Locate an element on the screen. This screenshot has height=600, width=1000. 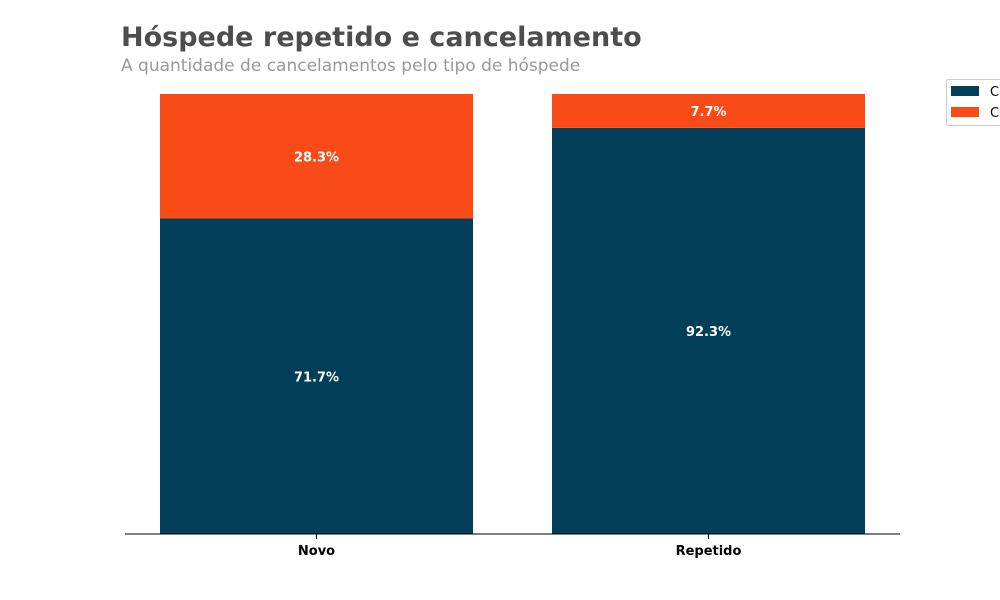
x-tick-label-novo: Novo is located at coordinates (316, 551).